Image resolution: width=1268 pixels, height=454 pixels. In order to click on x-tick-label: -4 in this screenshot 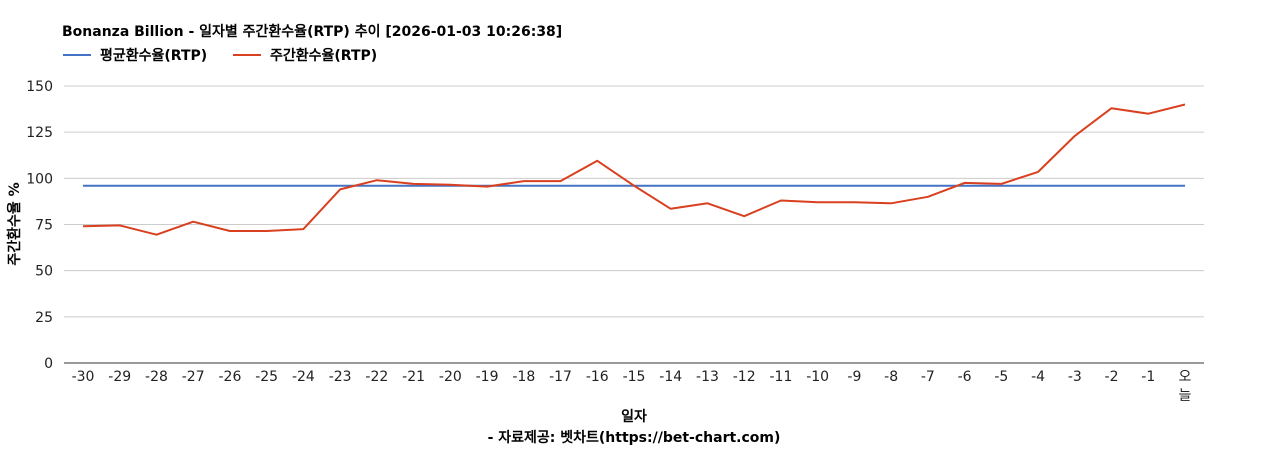, I will do `click(1038, 377)`.